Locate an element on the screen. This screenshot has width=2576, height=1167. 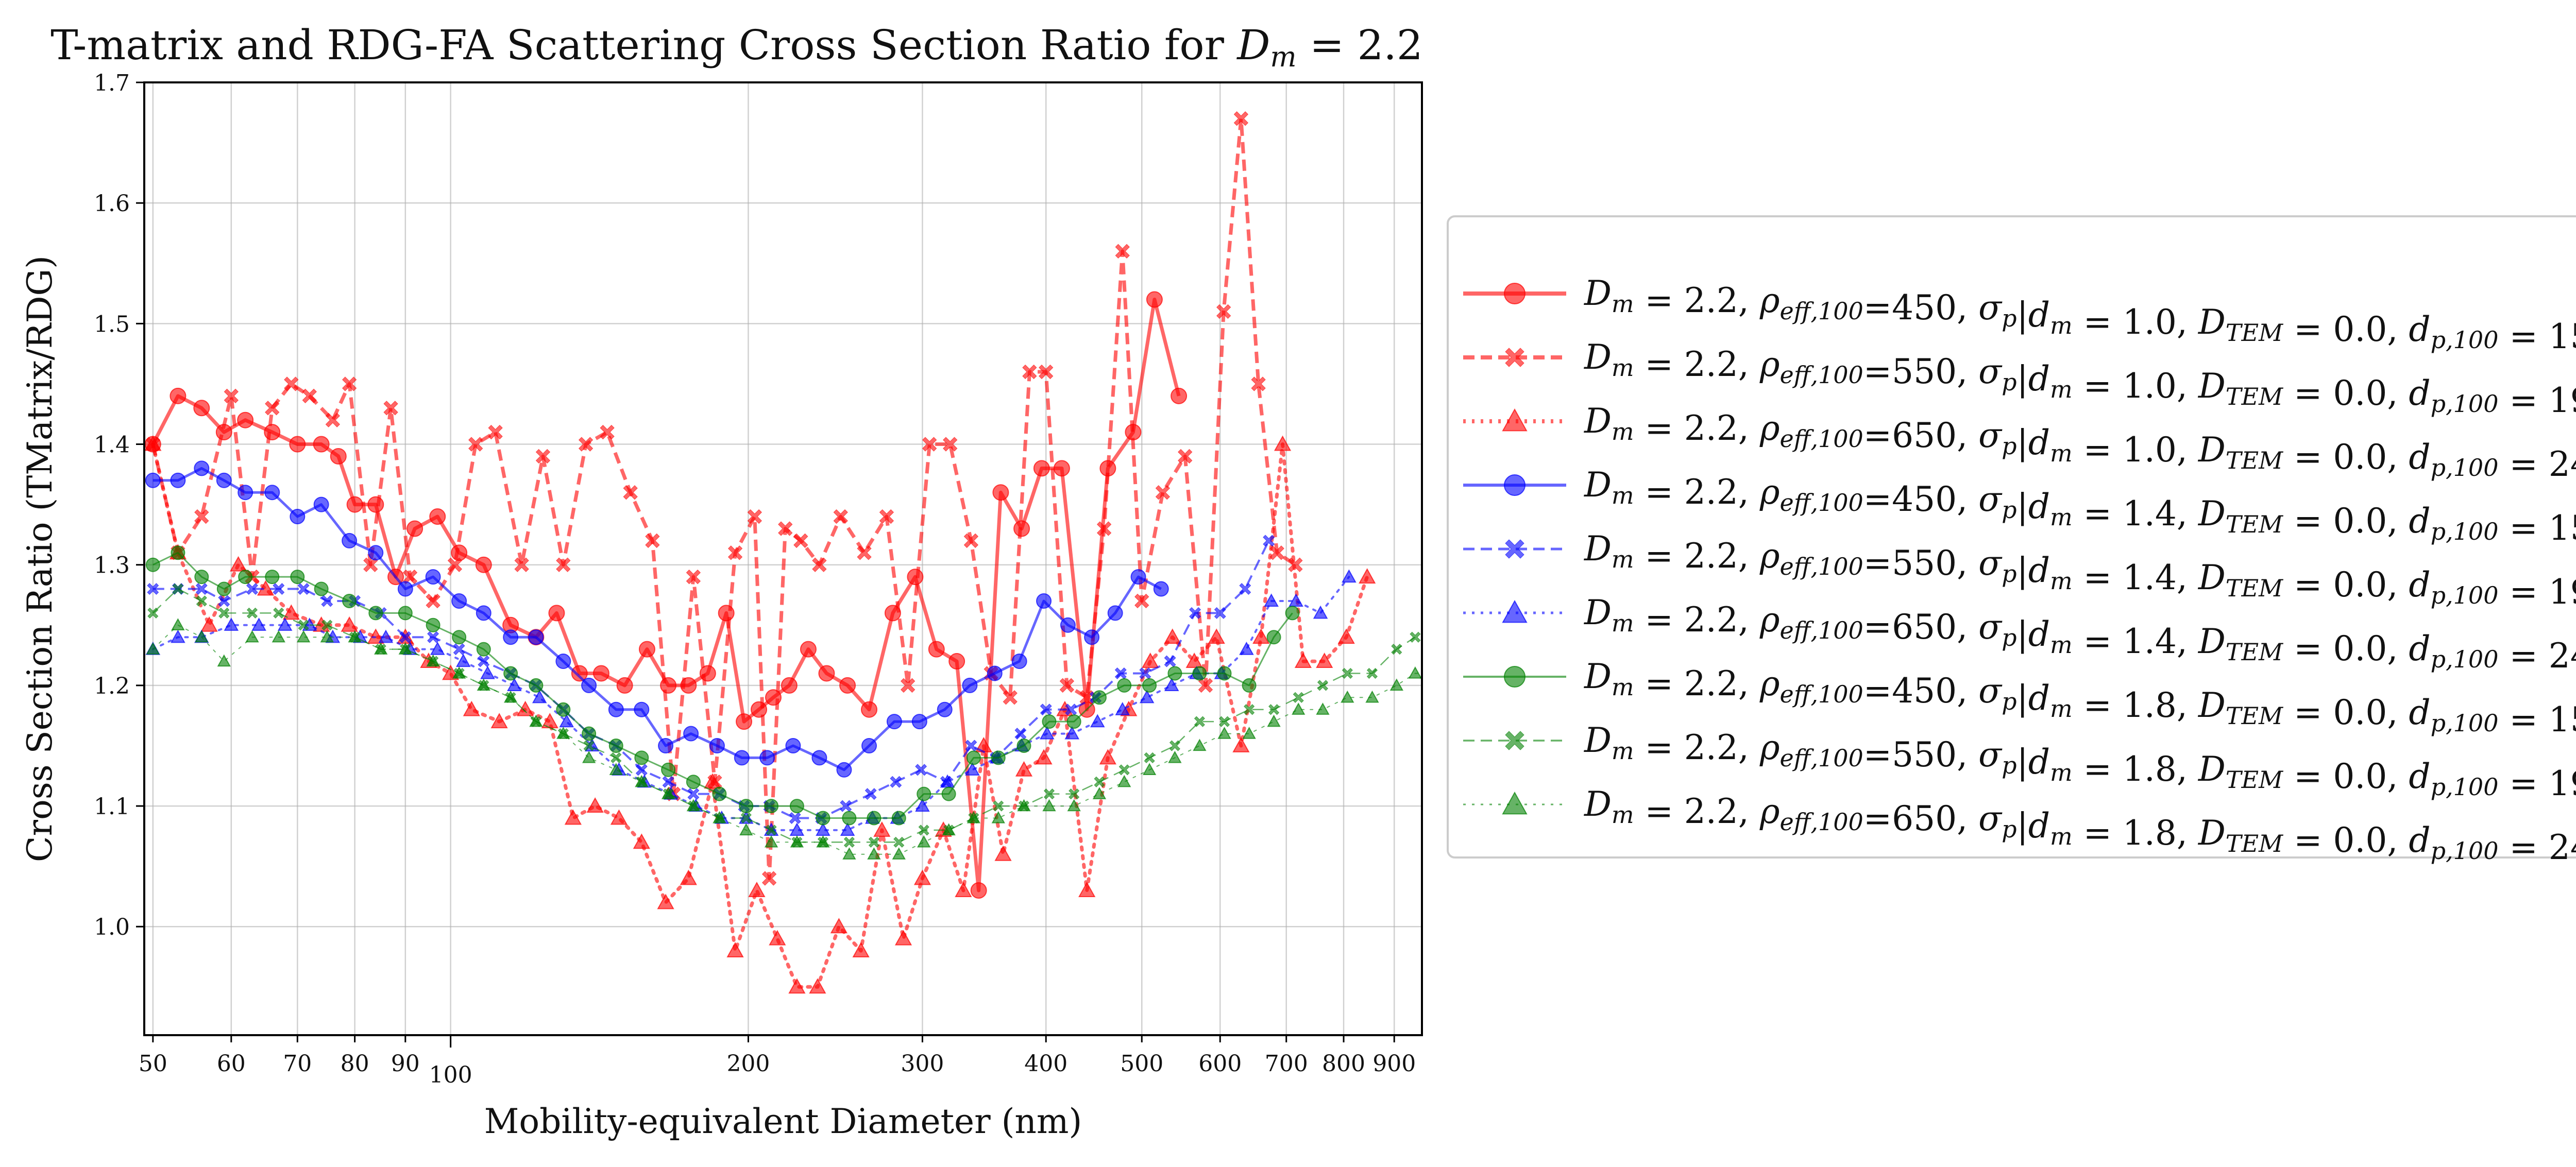
x-tick-label: 300 is located at coordinates (922, 1064).